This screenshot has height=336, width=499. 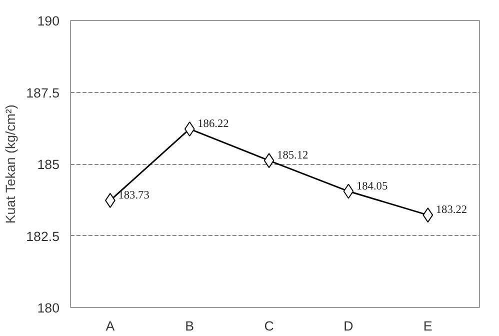 I want to click on data-label: 186.22, so click(x=214, y=124).